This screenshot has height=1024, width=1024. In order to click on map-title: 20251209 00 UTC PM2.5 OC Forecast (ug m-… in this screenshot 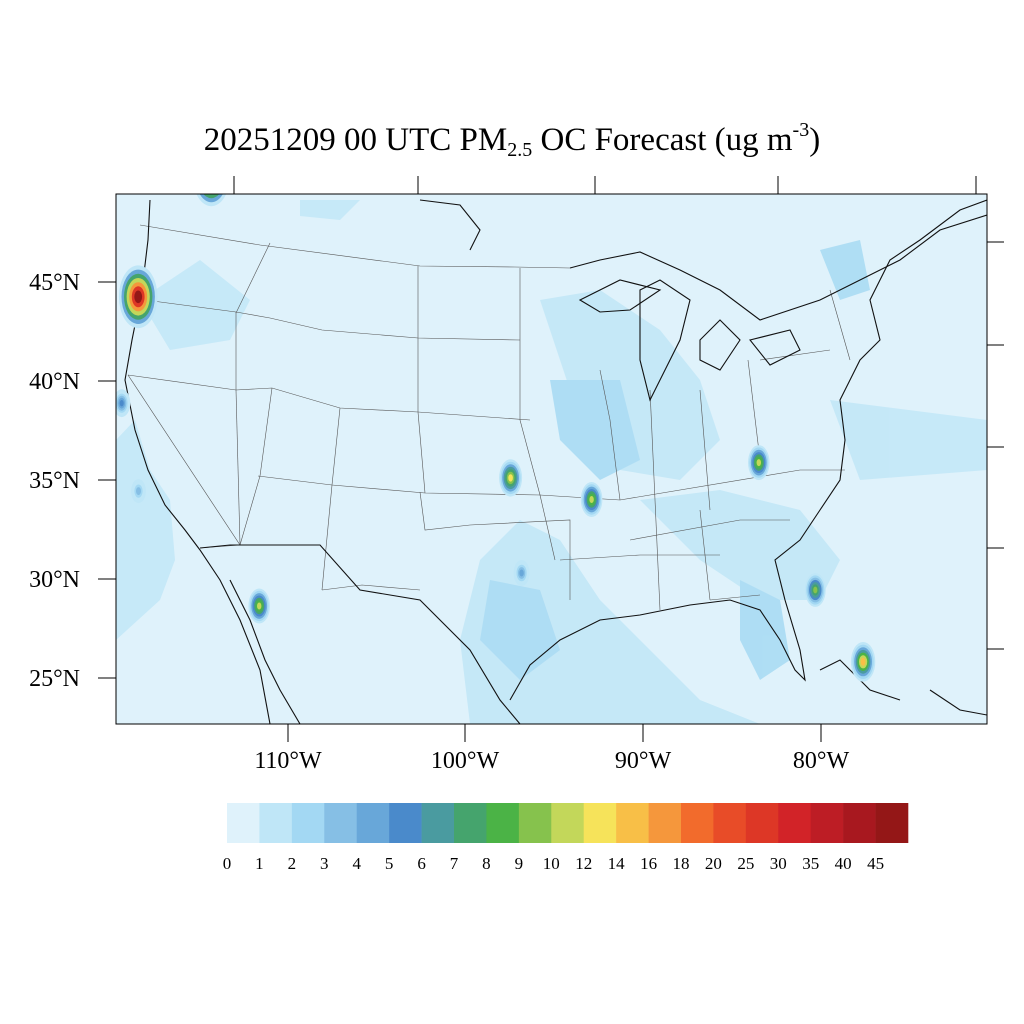, I will do `click(512, 140)`.